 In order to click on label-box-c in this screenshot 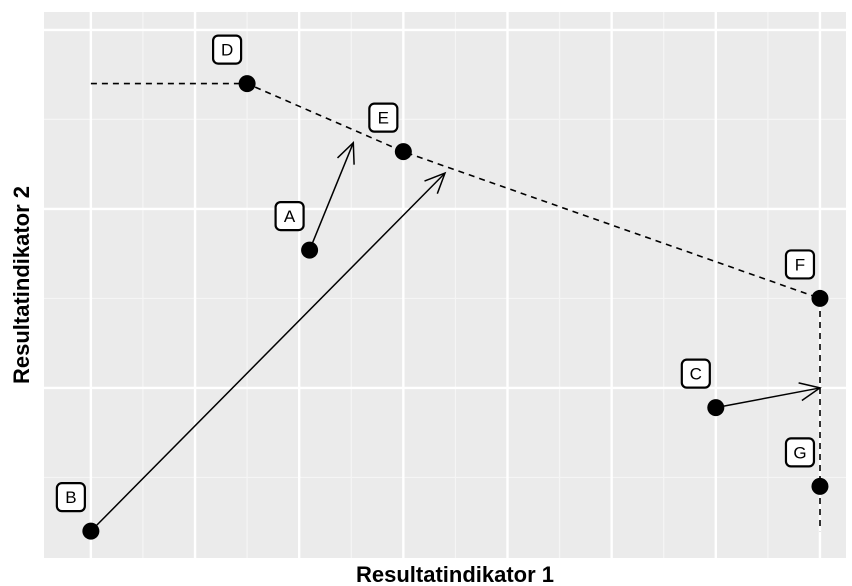, I will do `click(695, 373)`.